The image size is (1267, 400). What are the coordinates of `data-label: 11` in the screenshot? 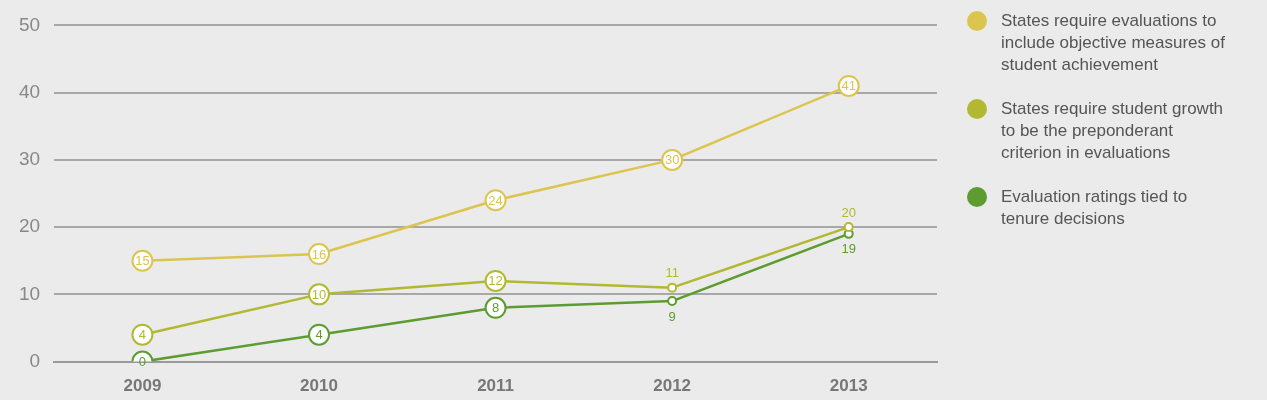 It's located at (672, 273).